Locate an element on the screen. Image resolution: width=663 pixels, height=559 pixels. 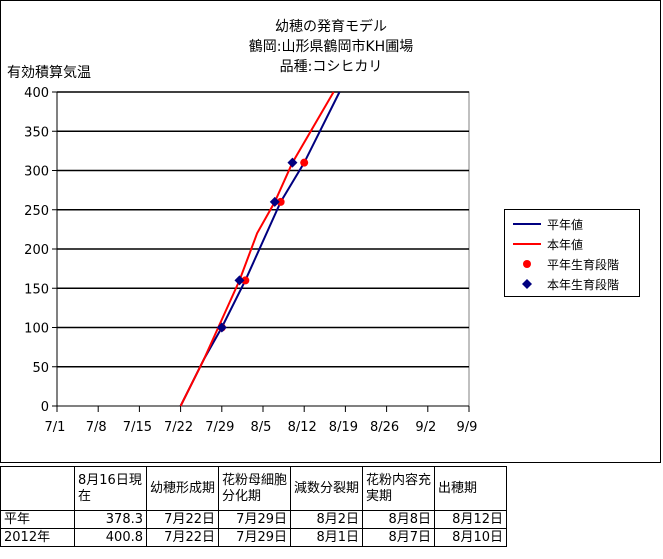
table-cell: 8月12日 is located at coordinates (470, 519).